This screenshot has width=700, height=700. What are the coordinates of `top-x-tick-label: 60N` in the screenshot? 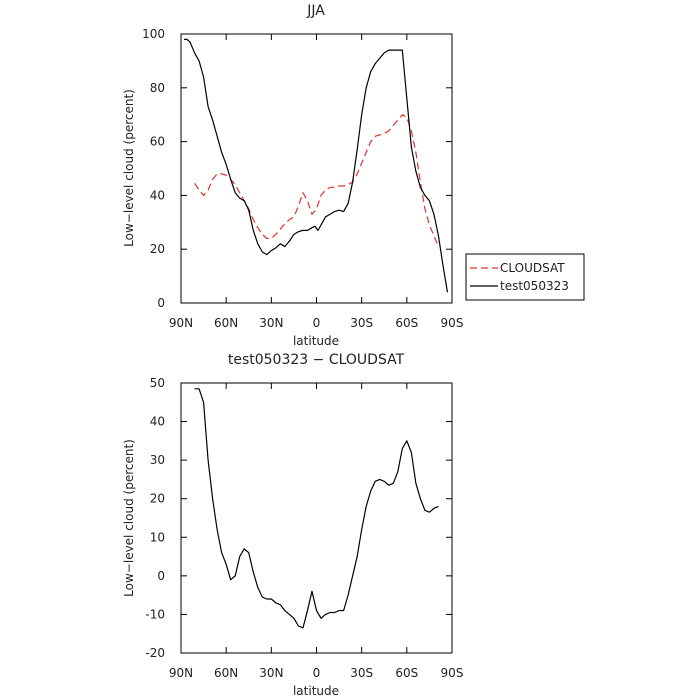 It's located at (226, 323).